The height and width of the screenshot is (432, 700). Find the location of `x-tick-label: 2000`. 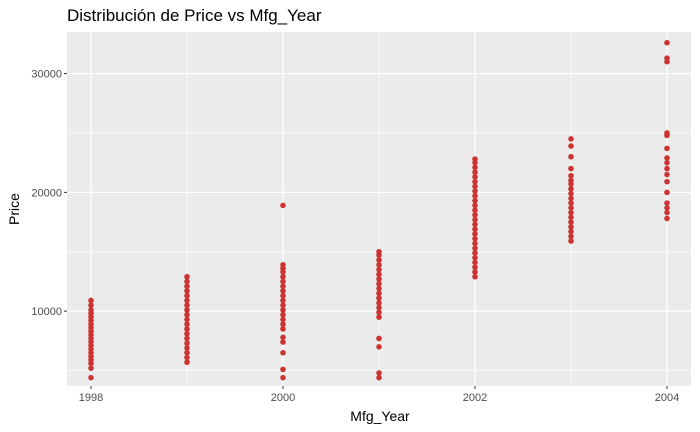

x-tick-label: 2000 is located at coordinates (283, 398).